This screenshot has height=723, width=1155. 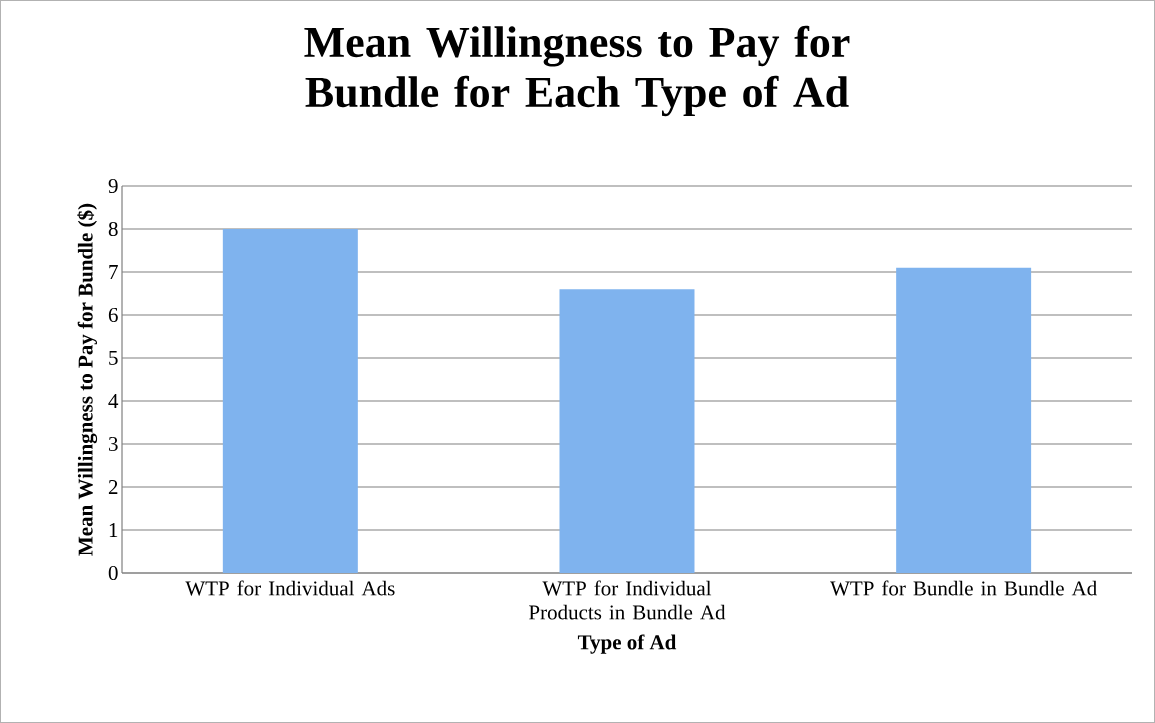 I want to click on y-tick-label: 7, so click(x=113, y=272).